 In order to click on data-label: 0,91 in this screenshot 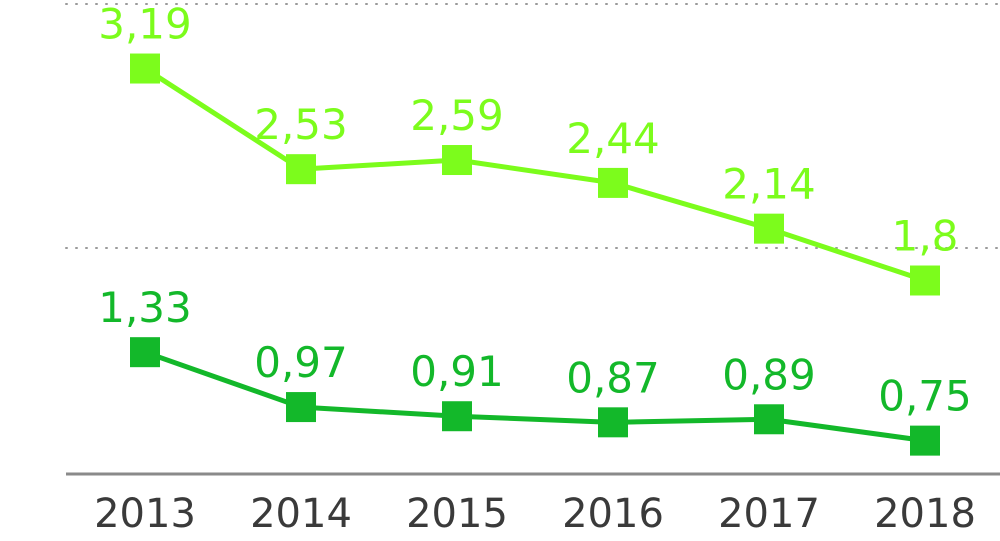, I will do `click(457, 371)`.